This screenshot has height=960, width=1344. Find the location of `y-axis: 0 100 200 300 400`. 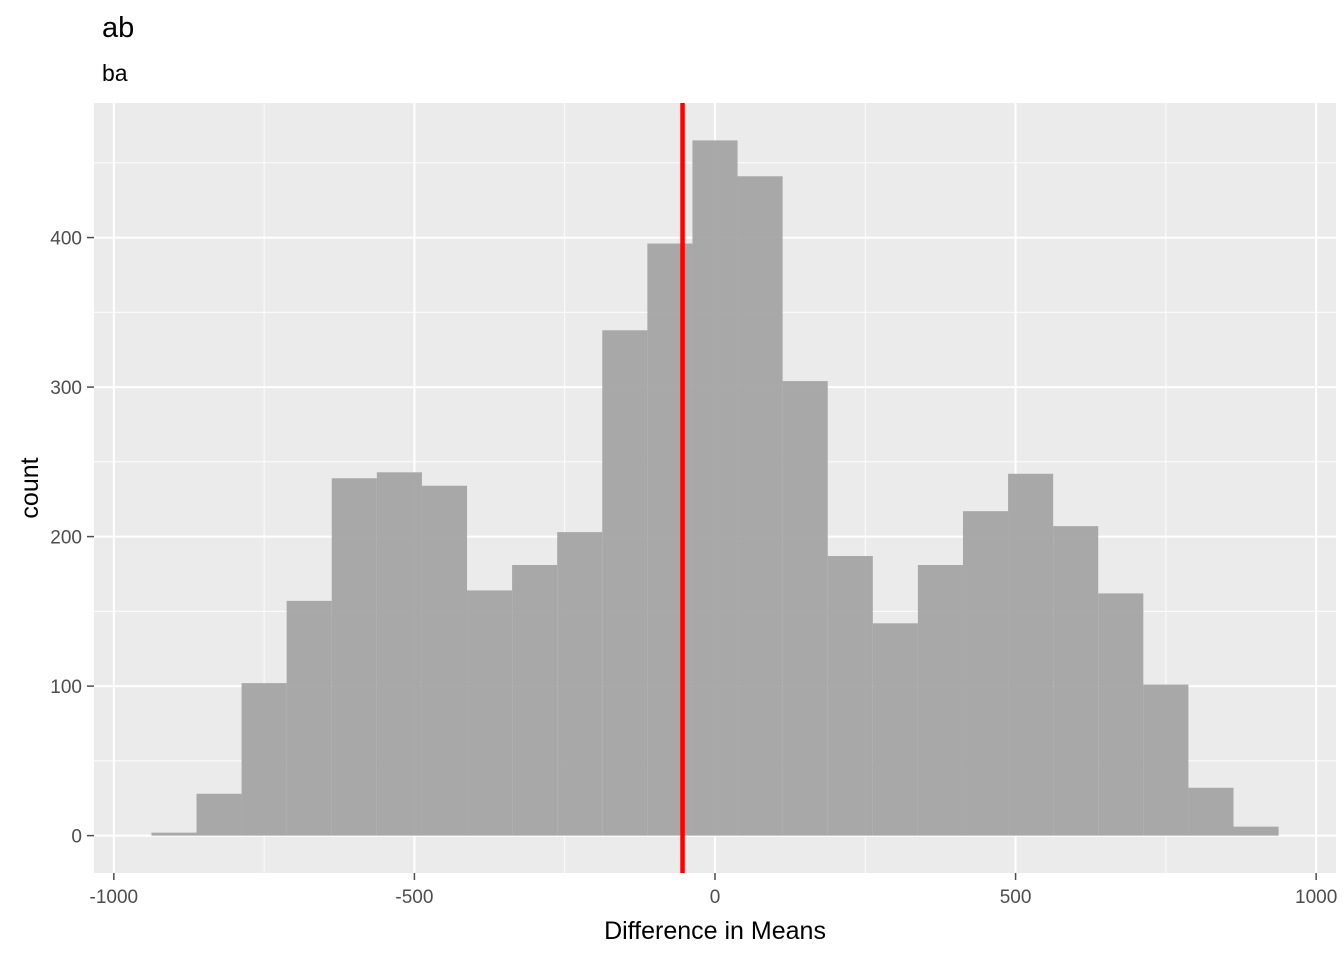

y-axis: 0 100 200 300 400 is located at coordinates (72, 538).